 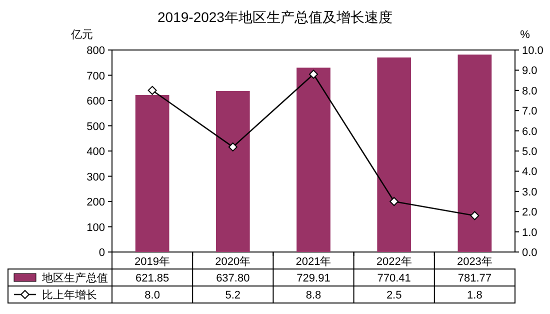 I want to click on y2-tick-label: 6.0, so click(x=530, y=132).